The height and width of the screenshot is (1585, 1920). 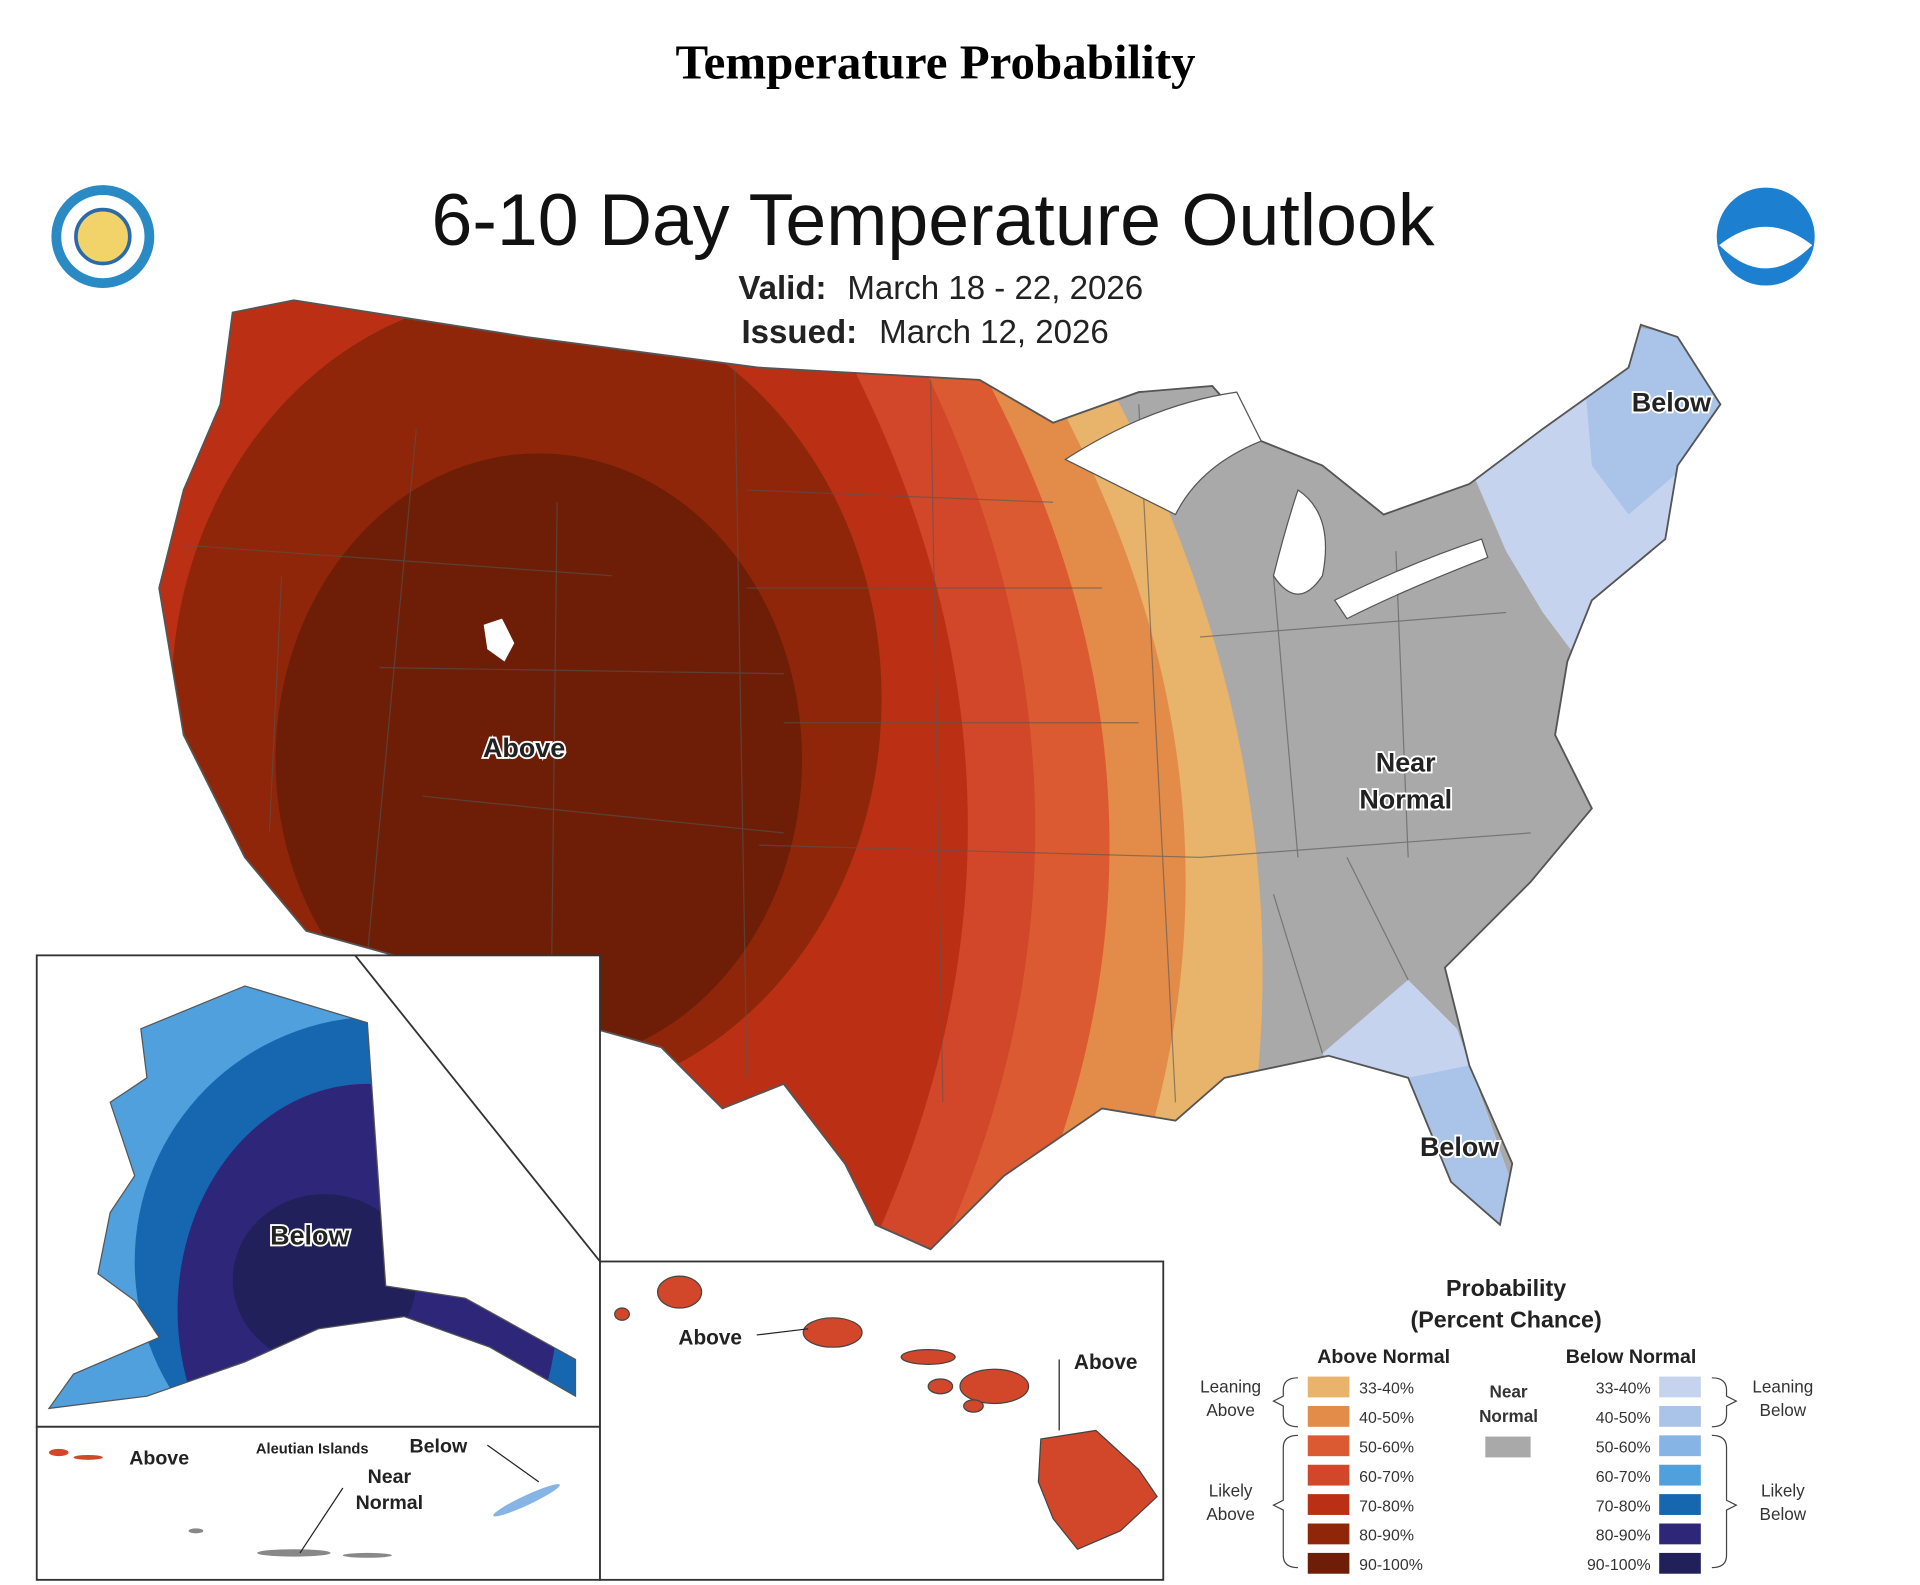 I want to click on page-title: Temperature Probability, so click(x=935, y=62).